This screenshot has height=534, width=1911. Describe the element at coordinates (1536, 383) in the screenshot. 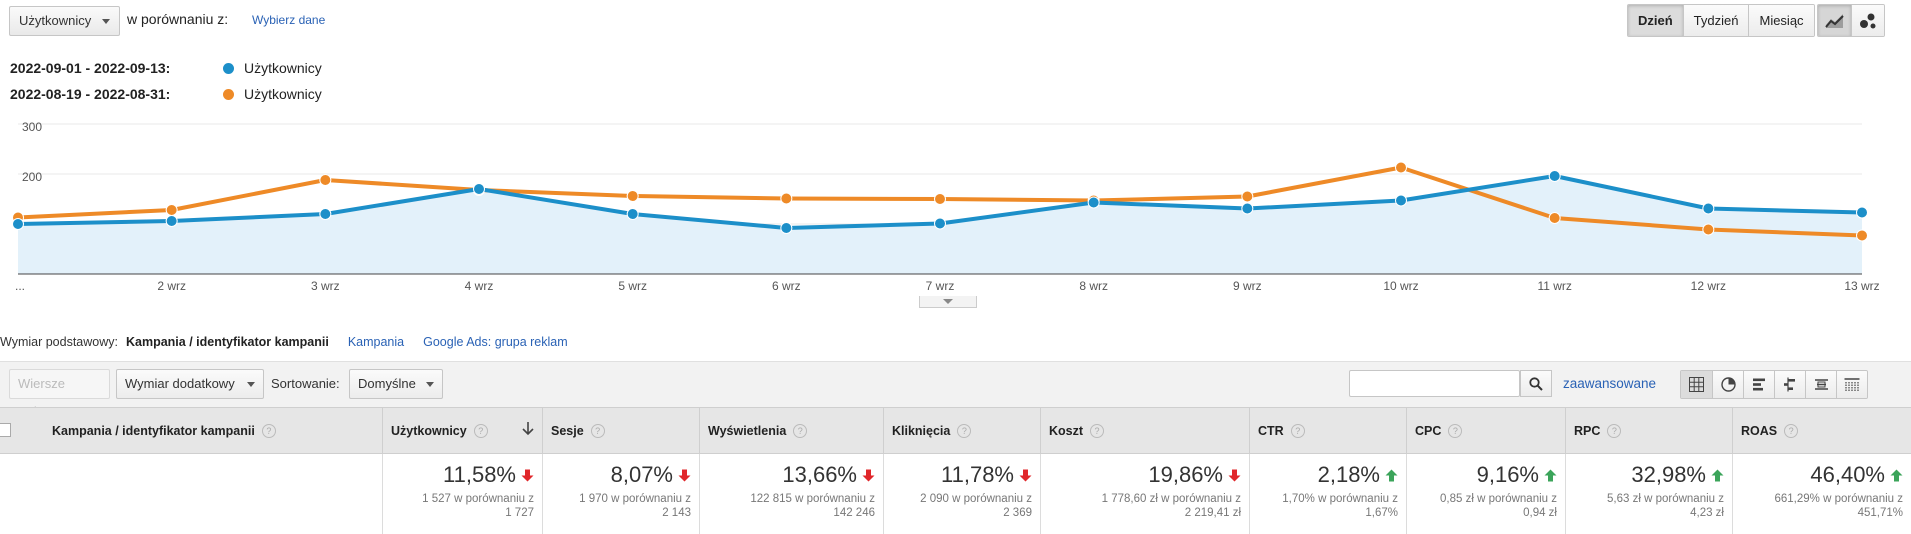

I see `search-button` at that location.